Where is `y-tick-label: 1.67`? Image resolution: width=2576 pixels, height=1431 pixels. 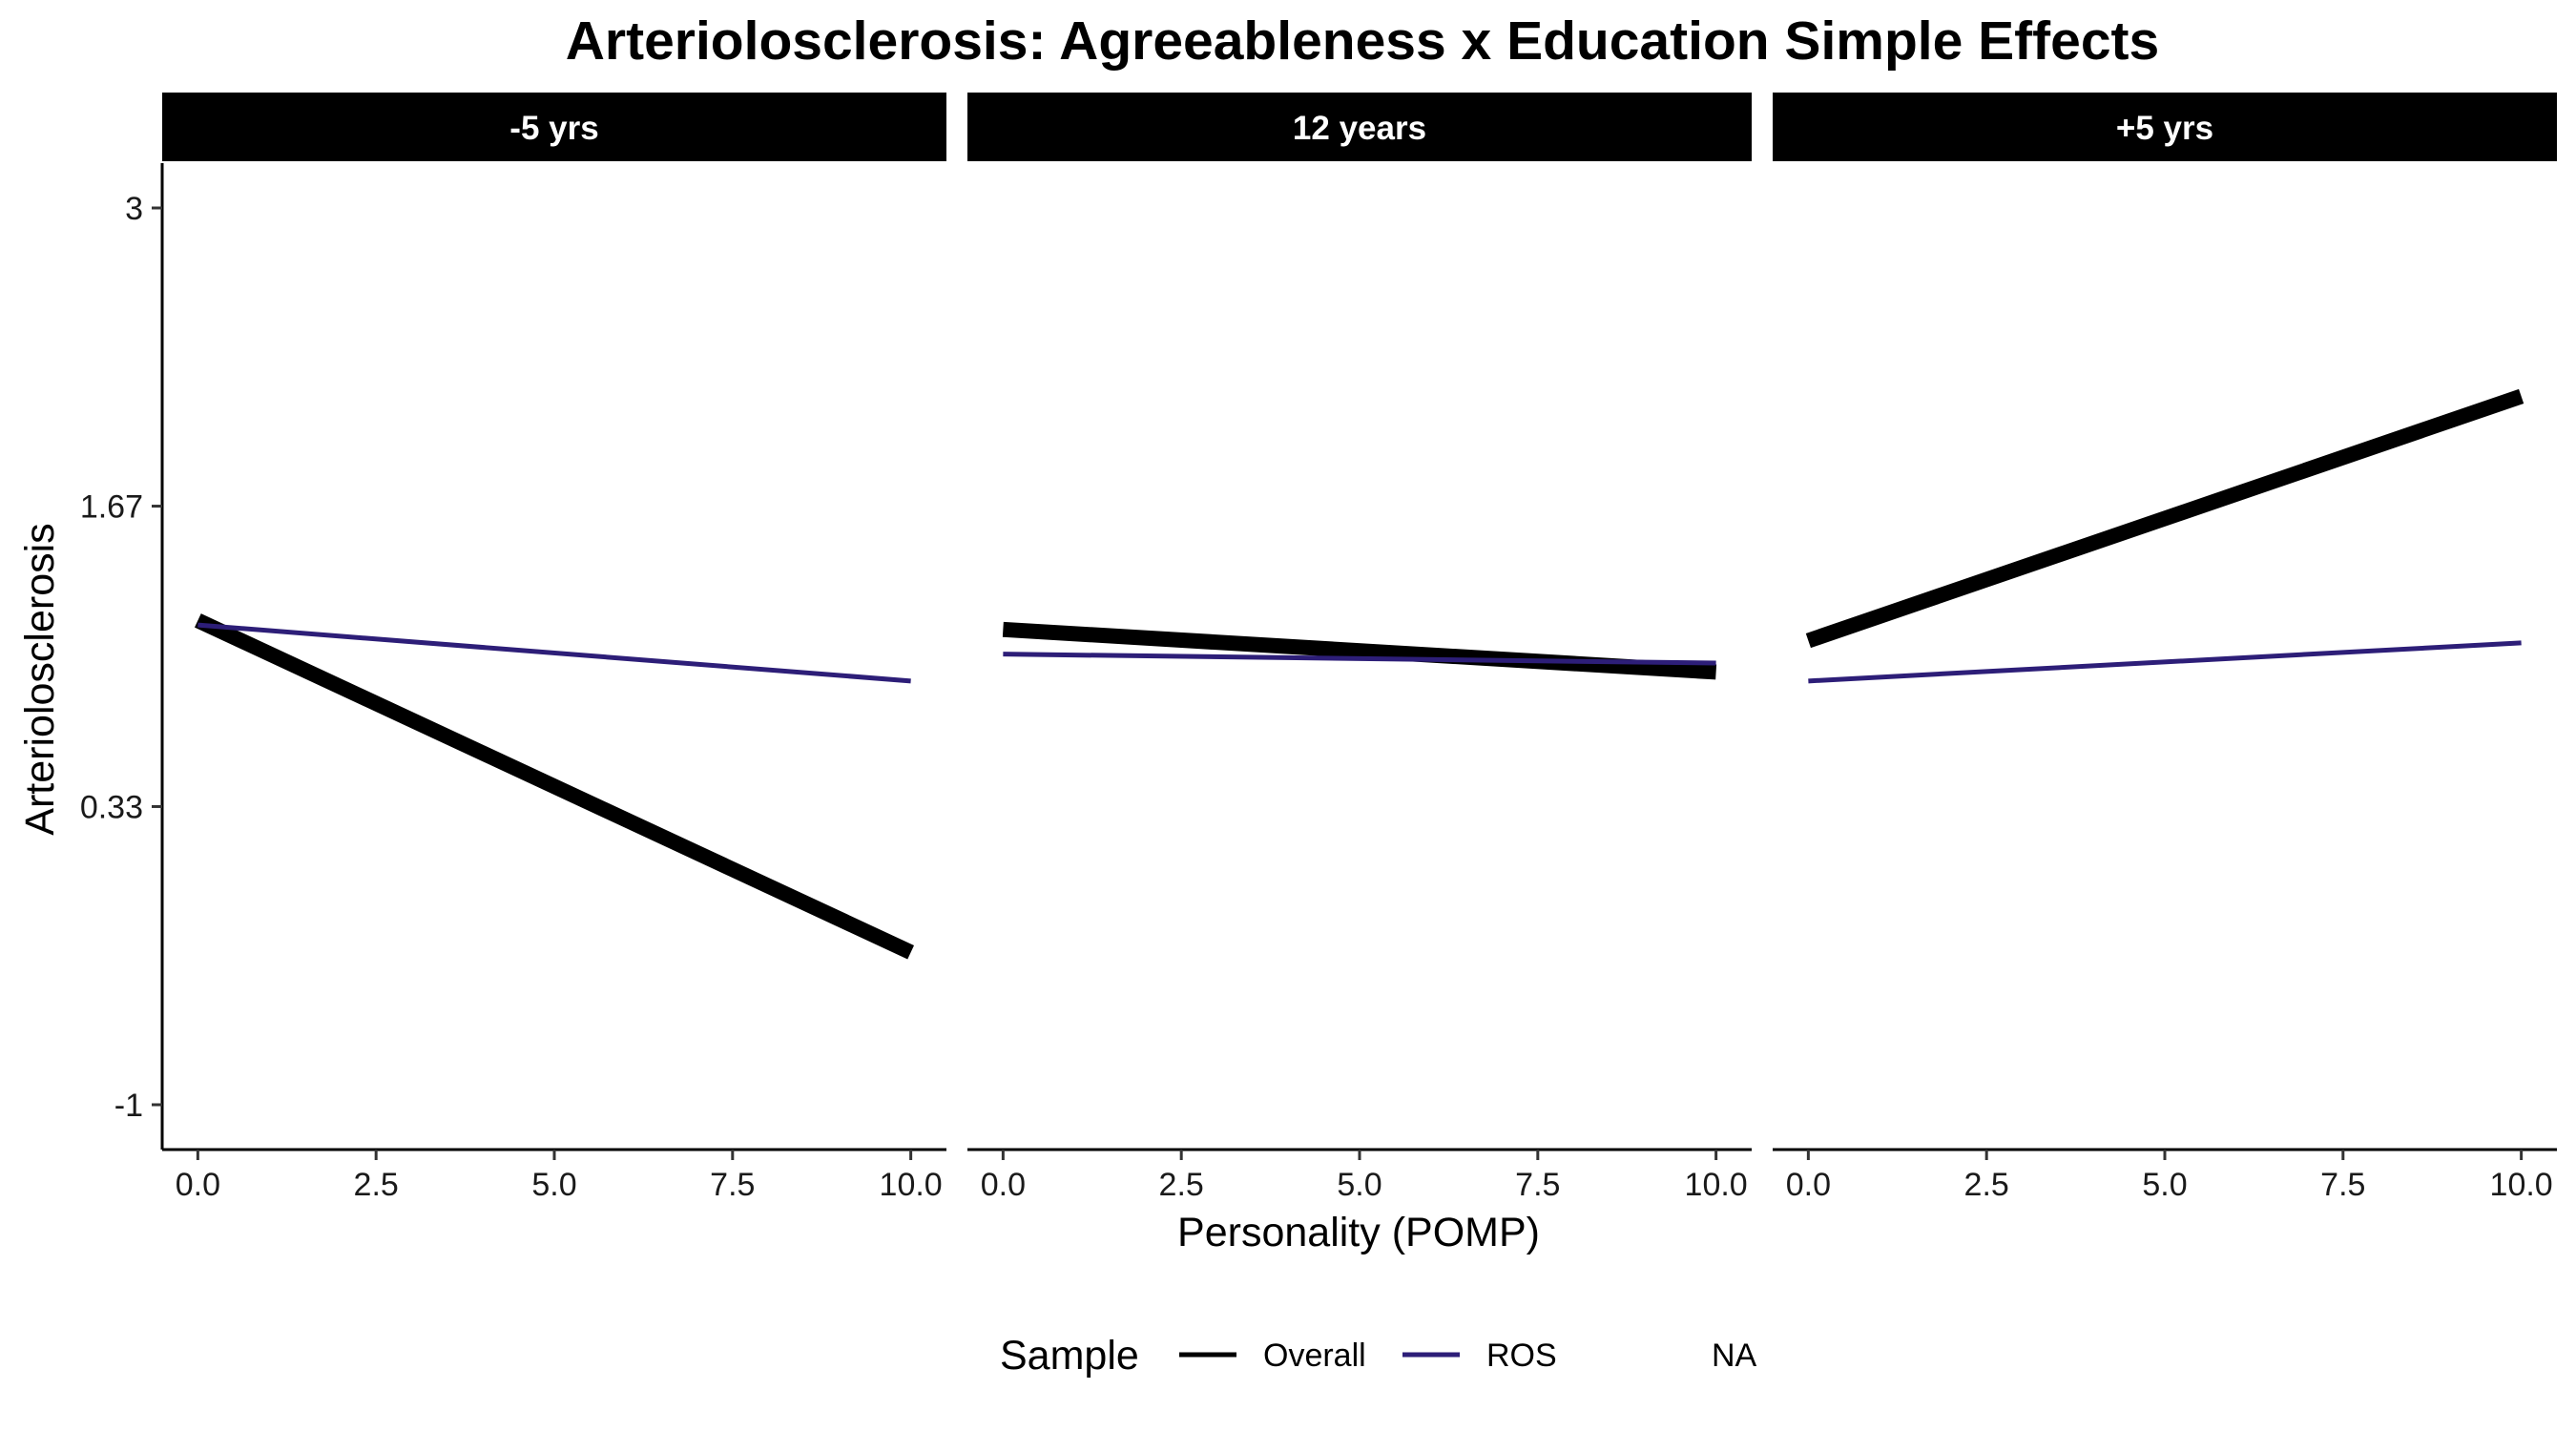 y-tick-label: 1.67 is located at coordinates (111, 507).